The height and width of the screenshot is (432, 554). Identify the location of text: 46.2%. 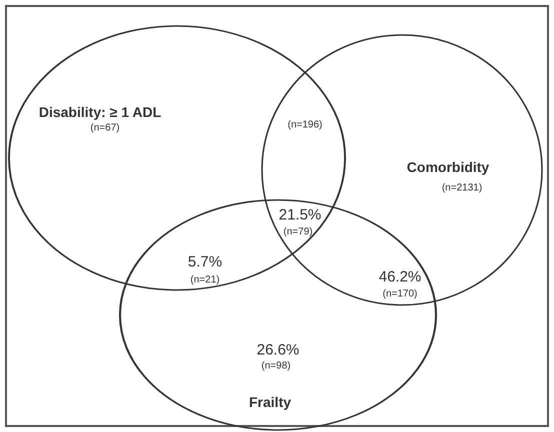
(400, 277).